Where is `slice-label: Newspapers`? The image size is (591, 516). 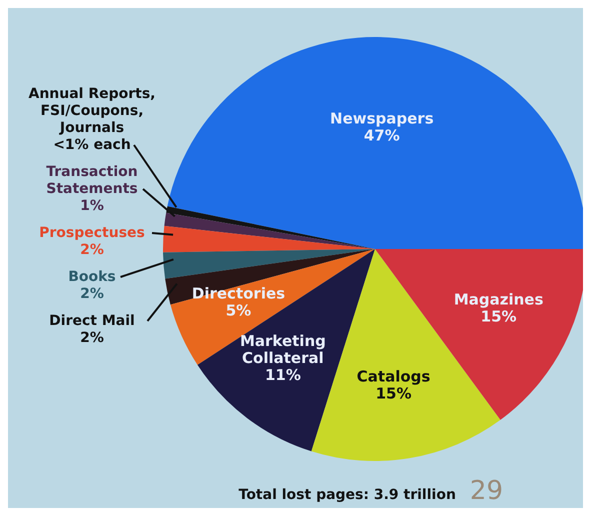
slice-label: Newspapers is located at coordinates (382, 119).